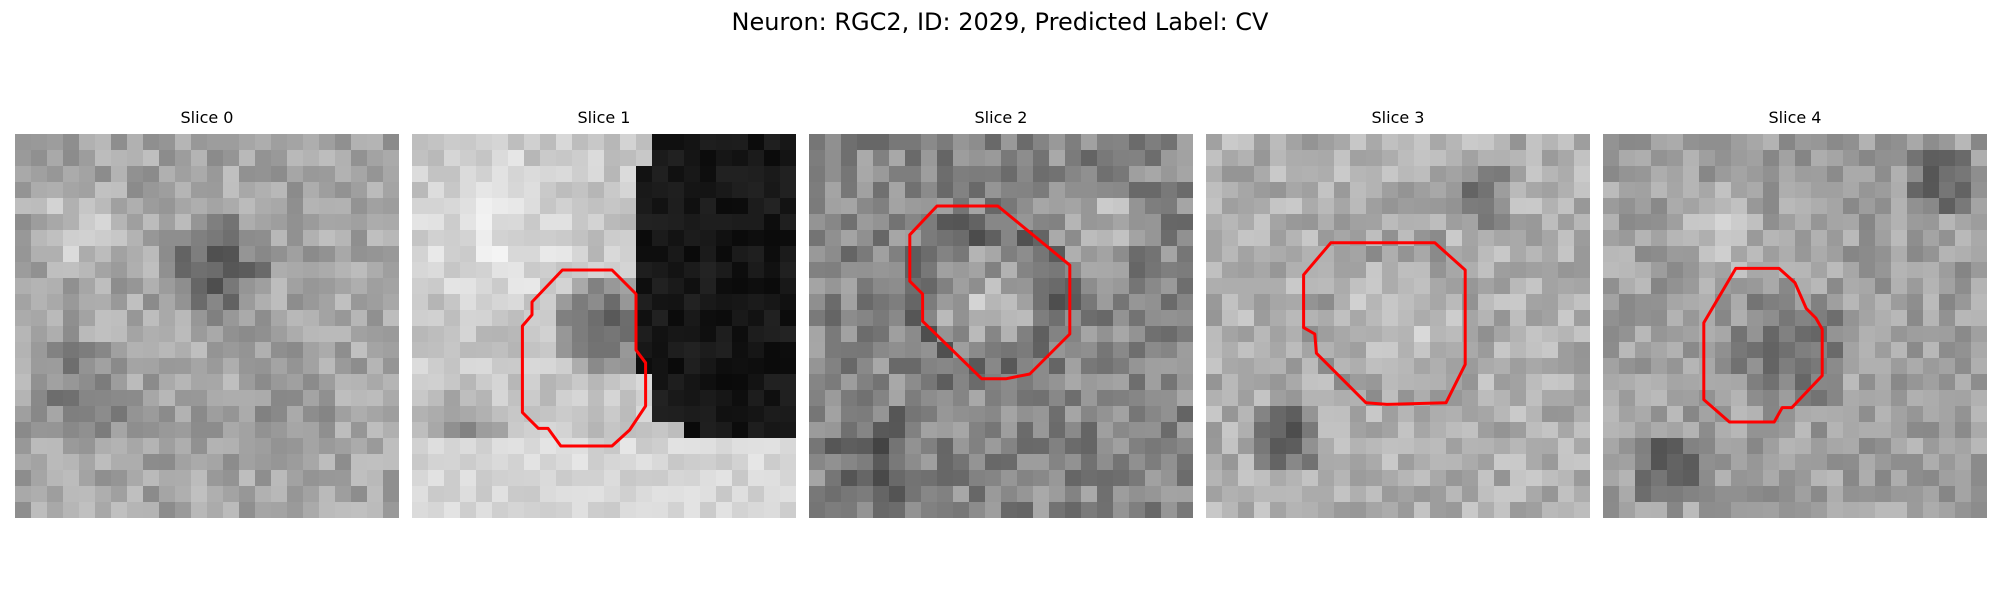 The width and height of the screenshot is (2000, 600). Describe the element at coordinates (1398, 117) in the screenshot. I see `slice-title: Slice 3` at that location.